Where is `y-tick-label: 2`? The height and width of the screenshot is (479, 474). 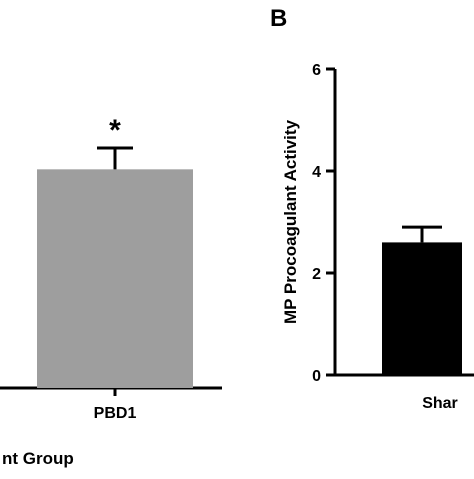
y-tick-label: 2 is located at coordinates (316, 274).